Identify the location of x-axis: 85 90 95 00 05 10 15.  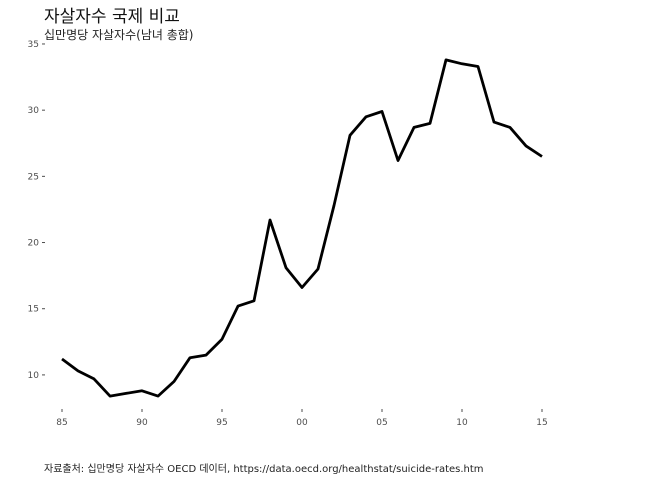
(302, 418).